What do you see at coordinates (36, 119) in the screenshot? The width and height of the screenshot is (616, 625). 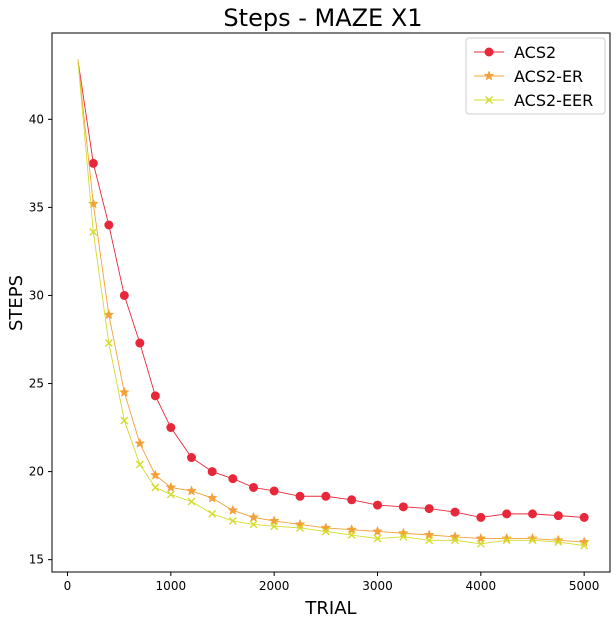 I see `y-tick-label: 40` at bounding box center [36, 119].